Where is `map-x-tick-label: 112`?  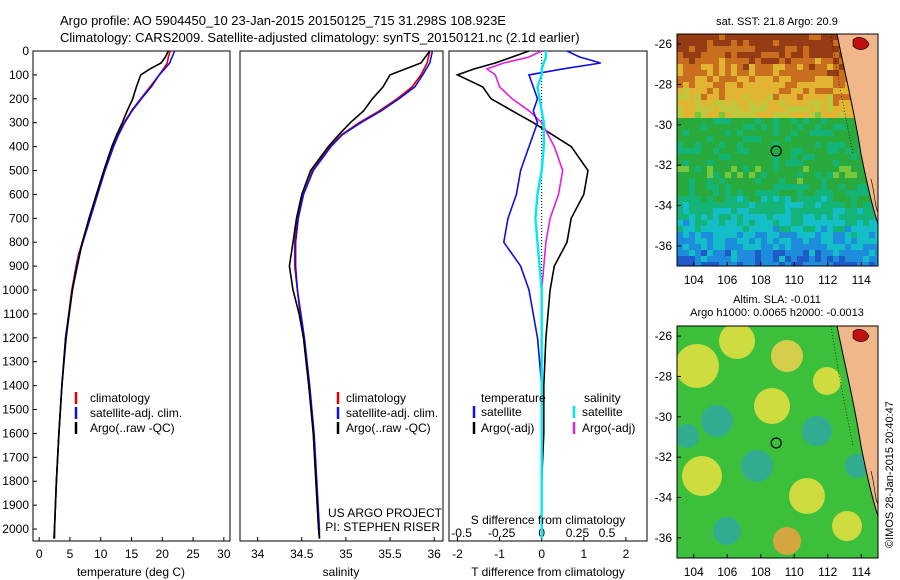 map-x-tick-label: 112 is located at coordinates (827, 280).